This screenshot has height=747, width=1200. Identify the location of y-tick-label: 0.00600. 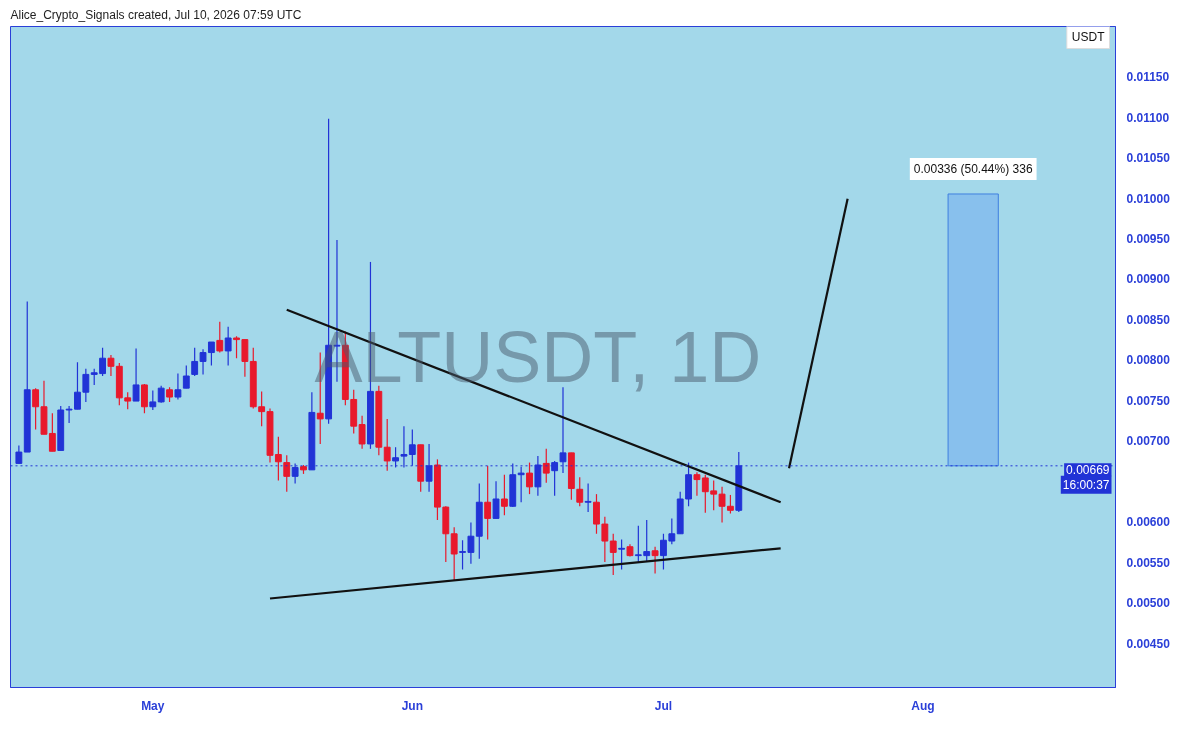
(1148, 522).